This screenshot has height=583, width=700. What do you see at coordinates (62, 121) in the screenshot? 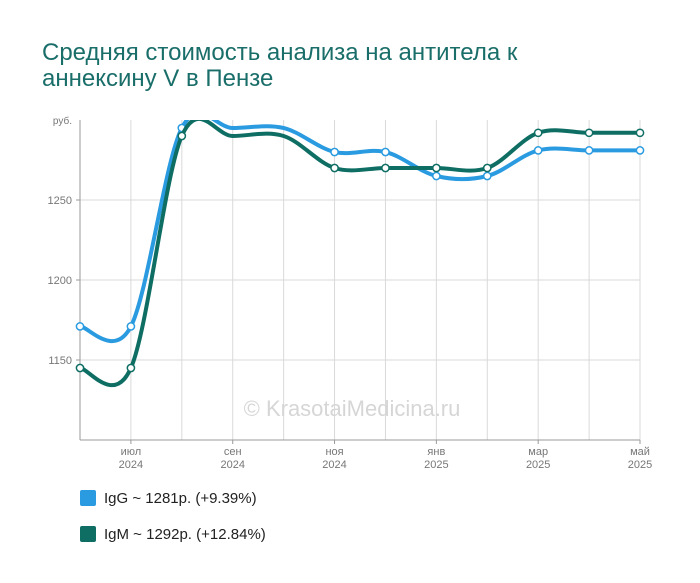
I see `y-unit-label: руб.` at bounding box center [62, 121].